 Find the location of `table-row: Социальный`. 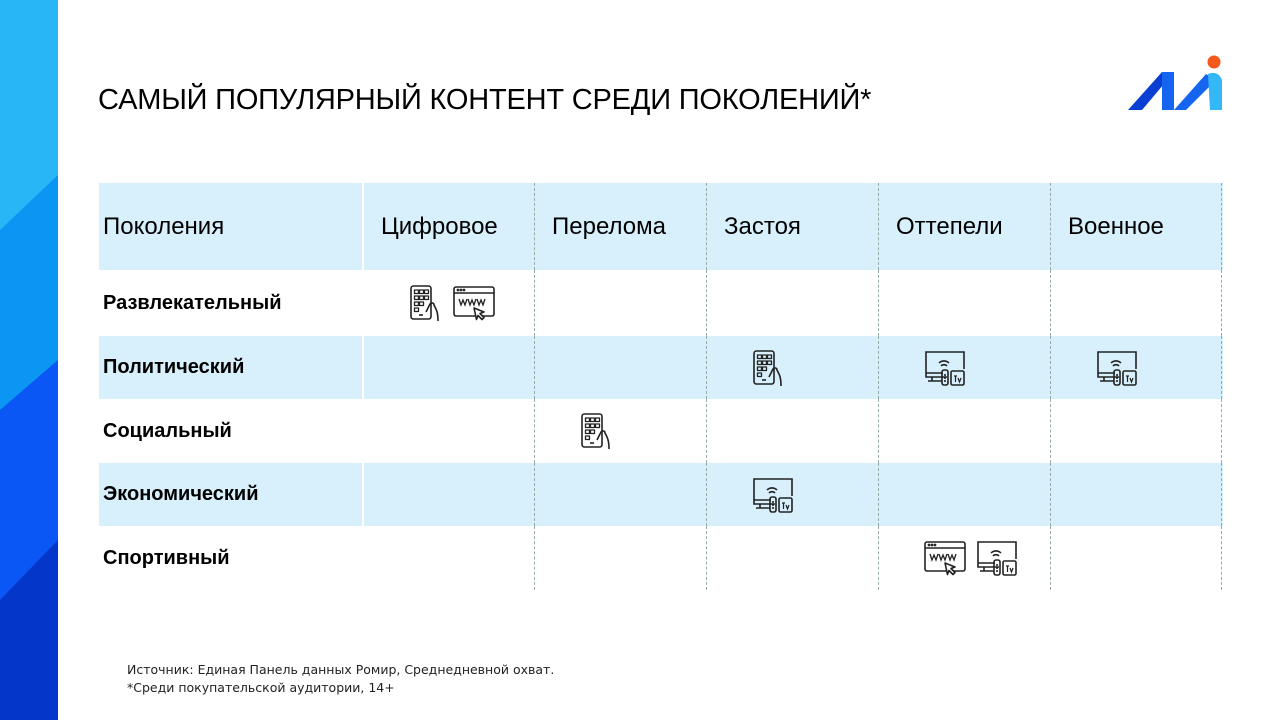

table-row: Социальный is located at coordinates (661, 431).